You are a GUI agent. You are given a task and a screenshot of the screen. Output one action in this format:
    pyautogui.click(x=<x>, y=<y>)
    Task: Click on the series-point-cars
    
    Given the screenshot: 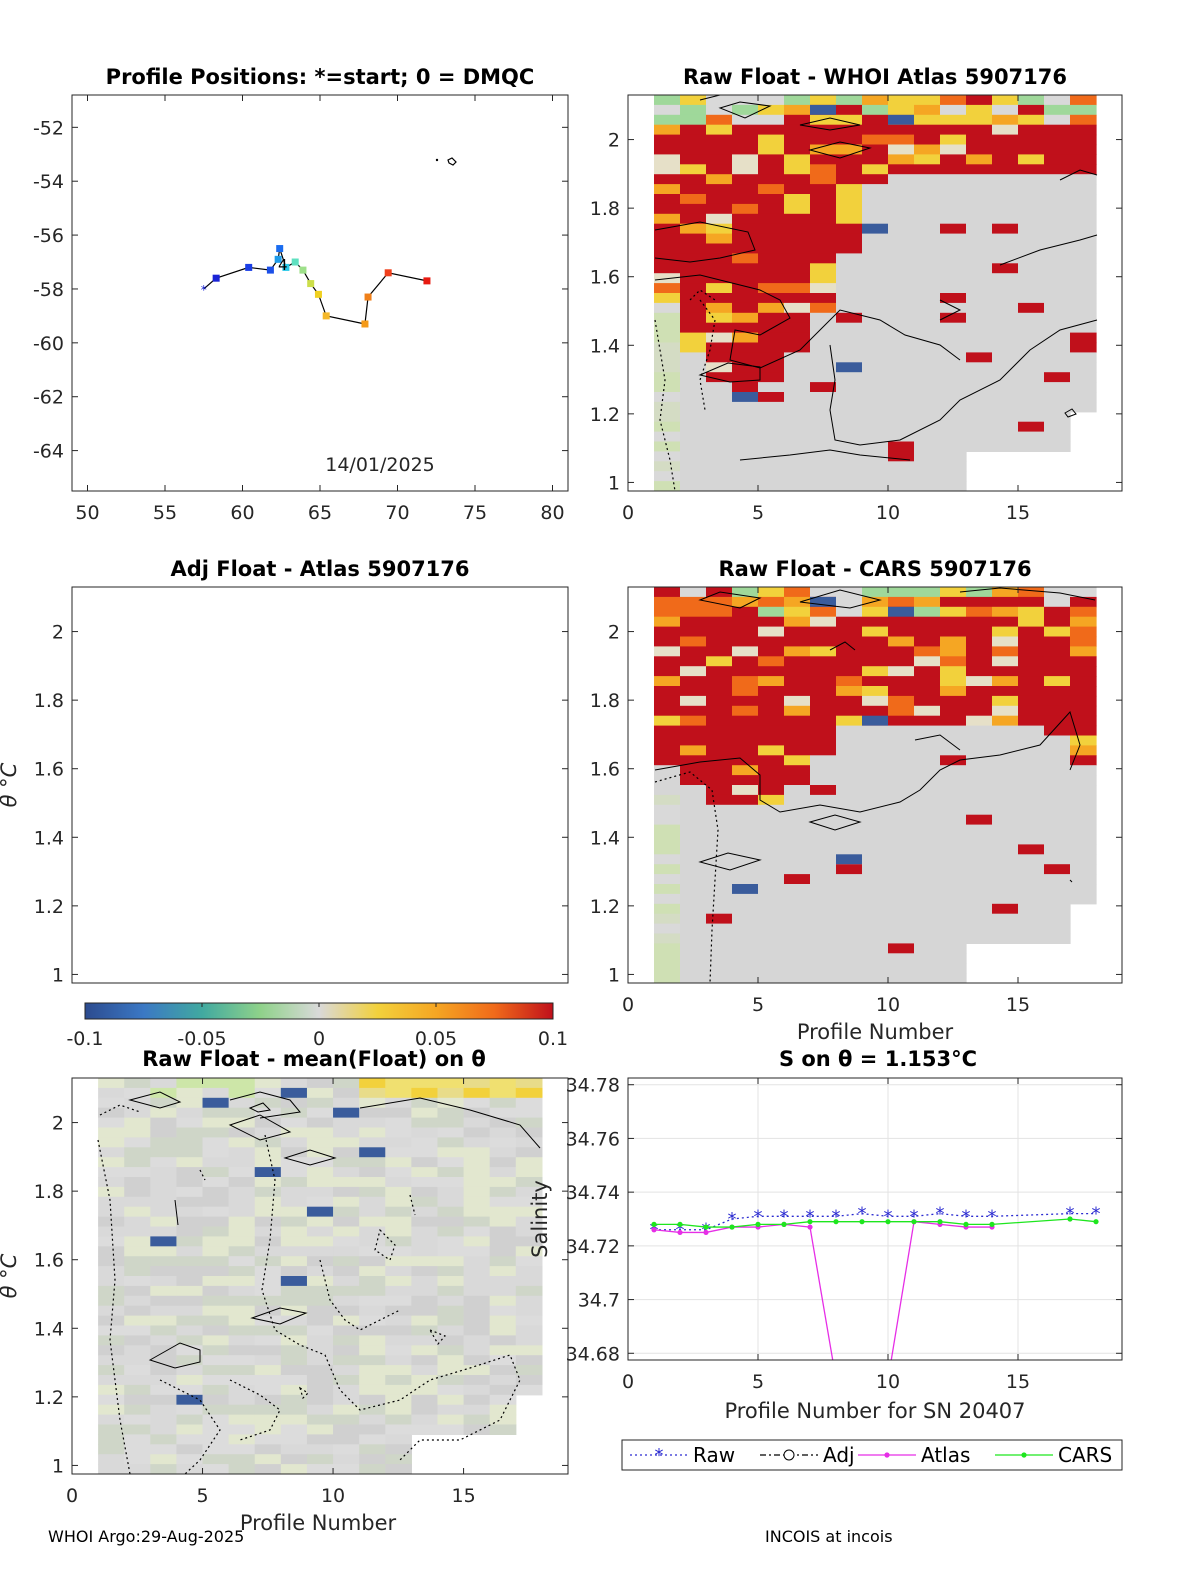 What is the action you would take?
    pyautogui.click(x=836, y=1222)
    